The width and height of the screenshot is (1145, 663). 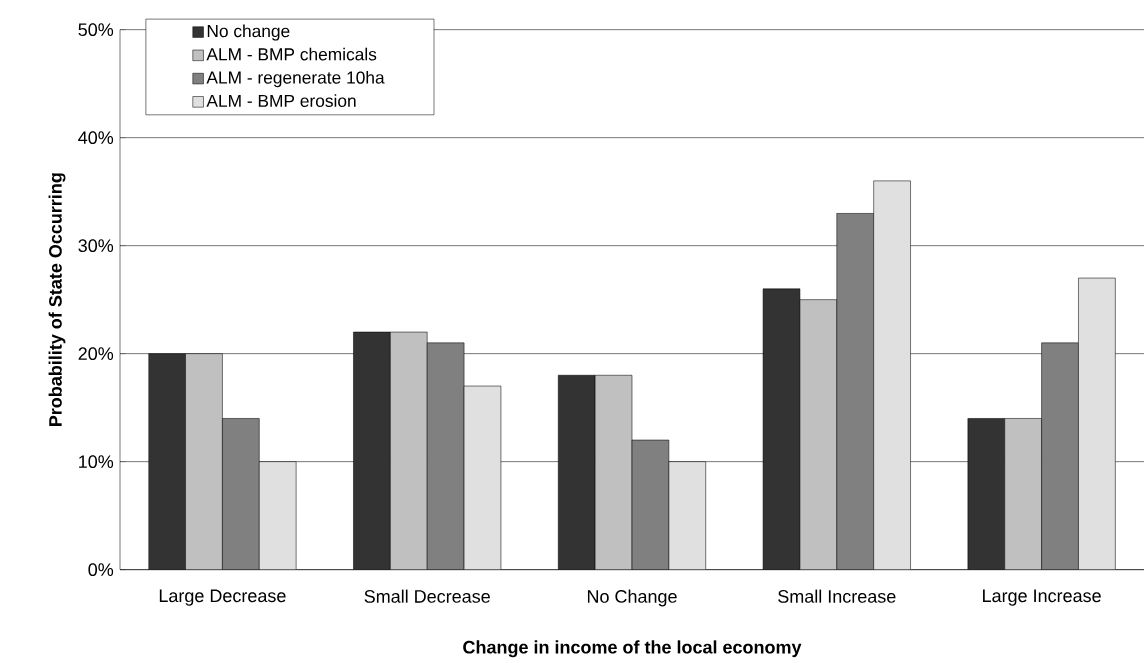 What do you see at coordinates (837, 596) in the screenshot?
I see `x-tick-label: Small Increase` at bounding box center [837, 596].